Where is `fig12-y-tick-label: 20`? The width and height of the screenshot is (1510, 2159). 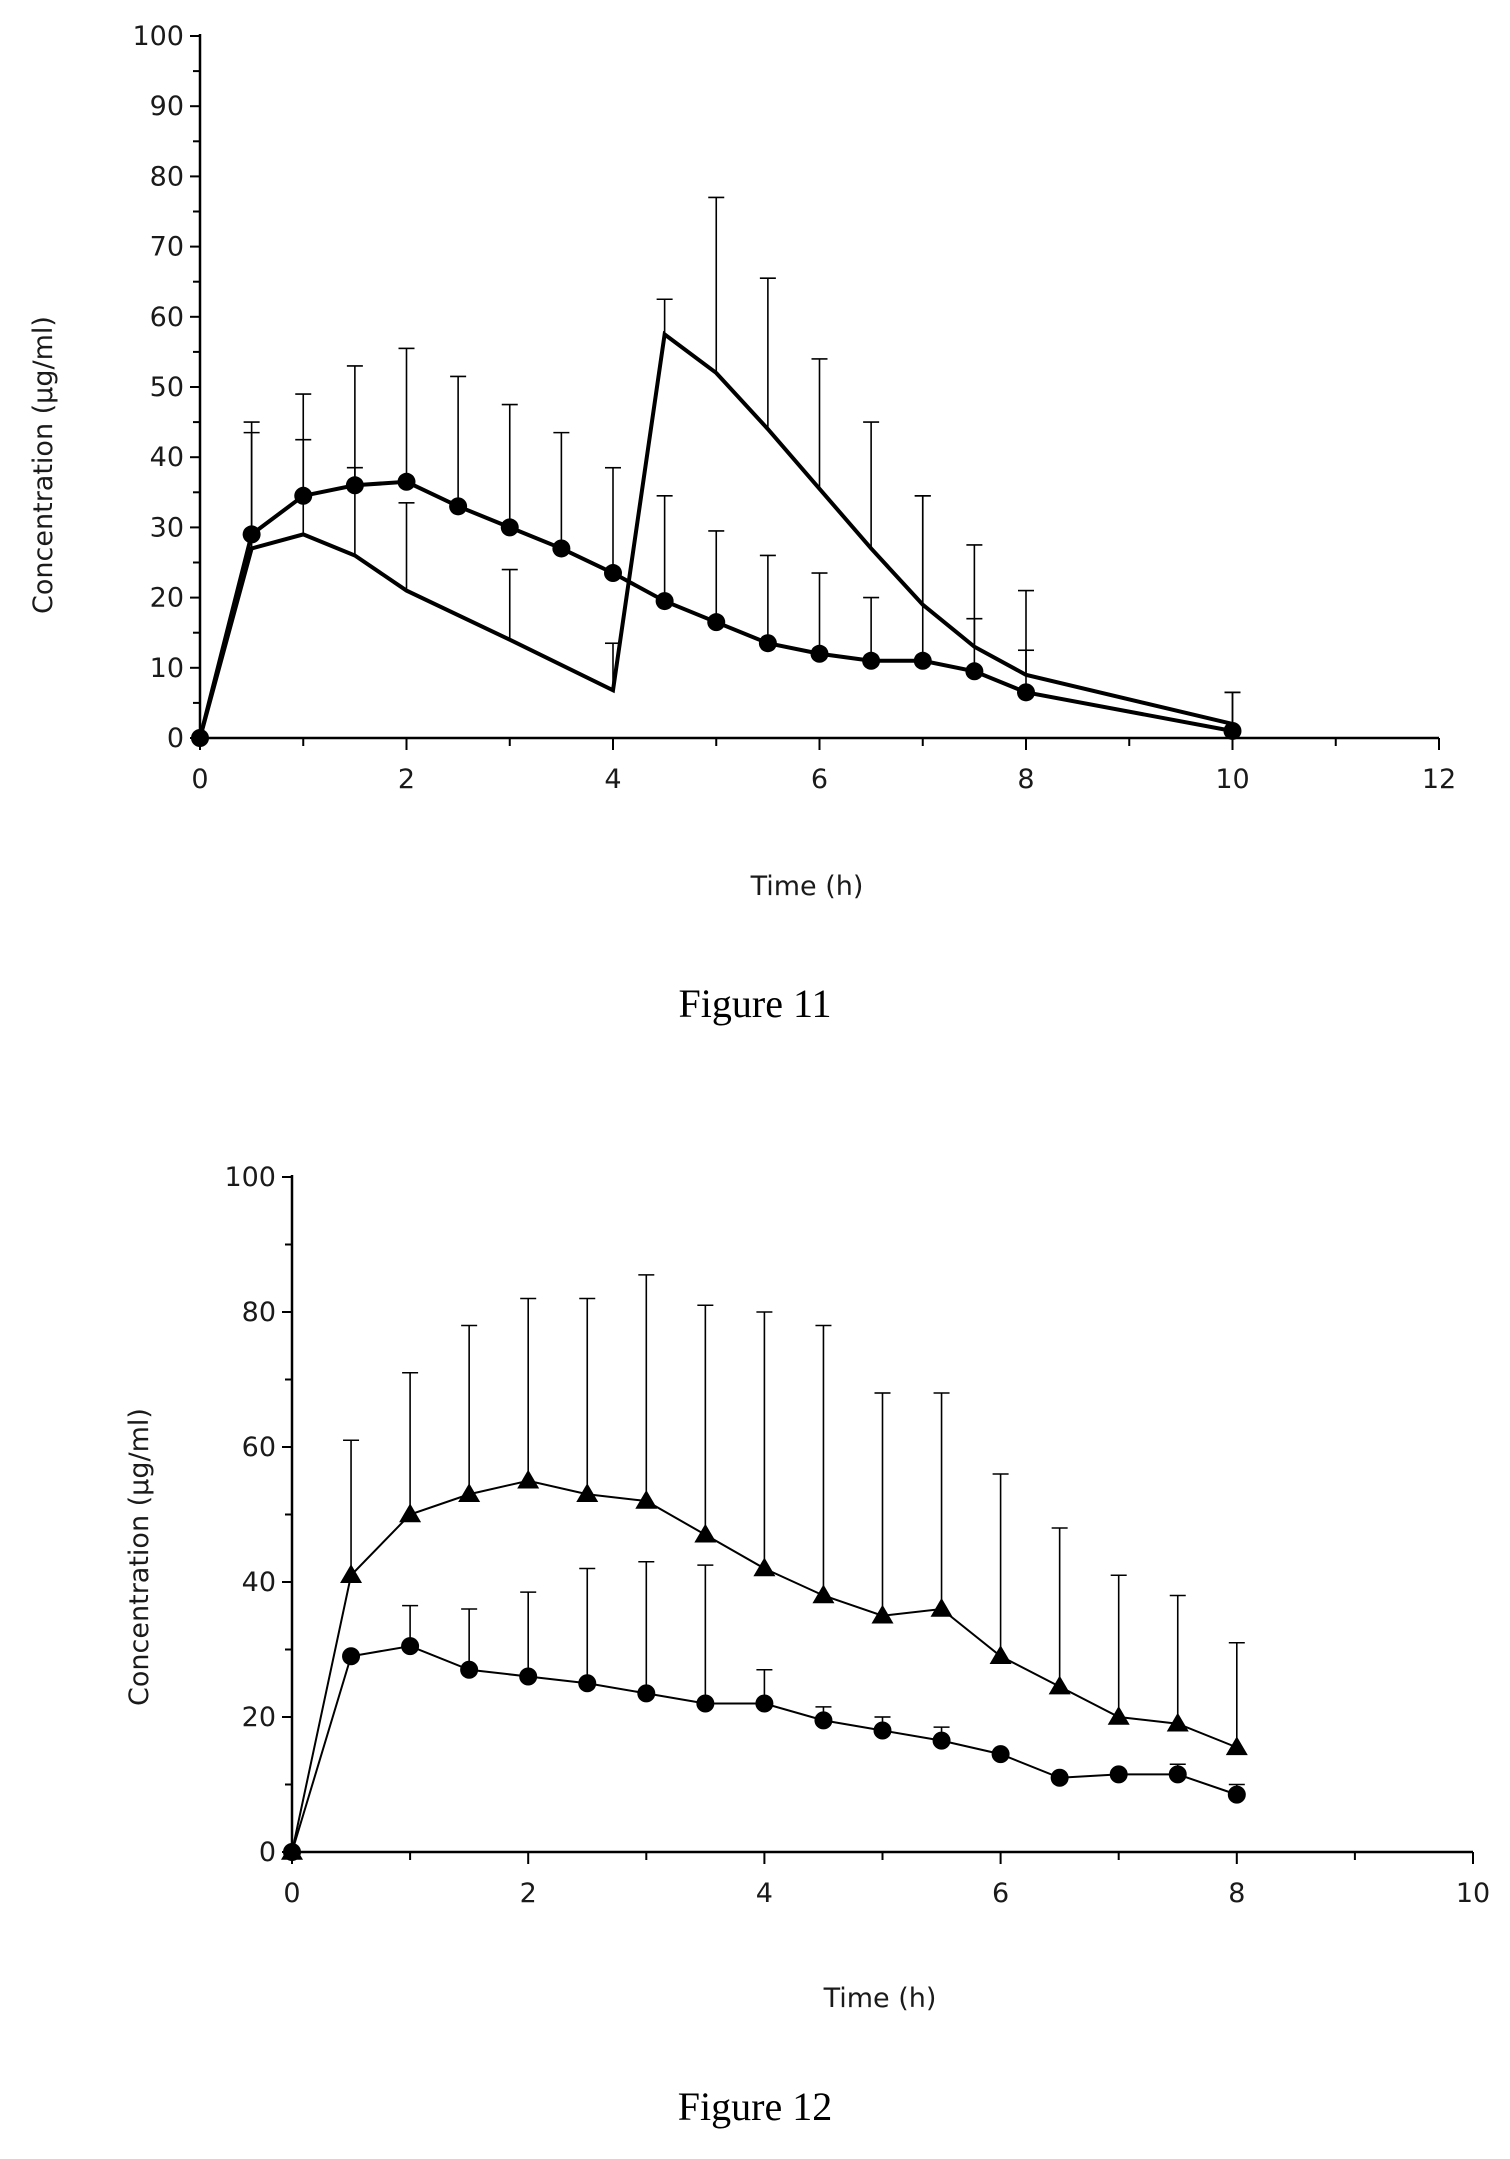
fig12-y-tick-label: 20 is located at coordinates (259, 1717).